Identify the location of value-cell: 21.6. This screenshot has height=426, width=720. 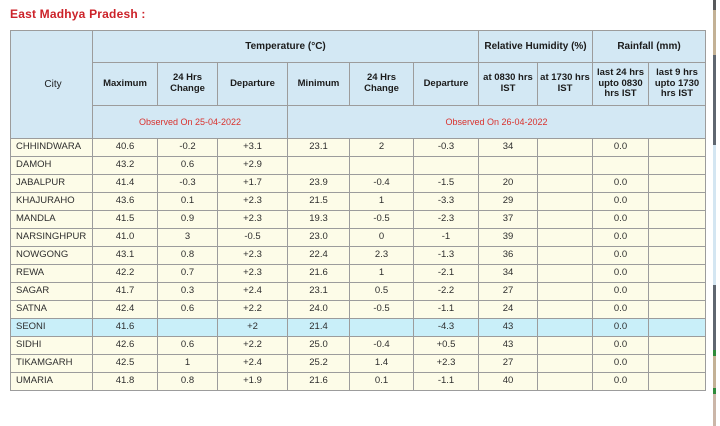
(318, 381).